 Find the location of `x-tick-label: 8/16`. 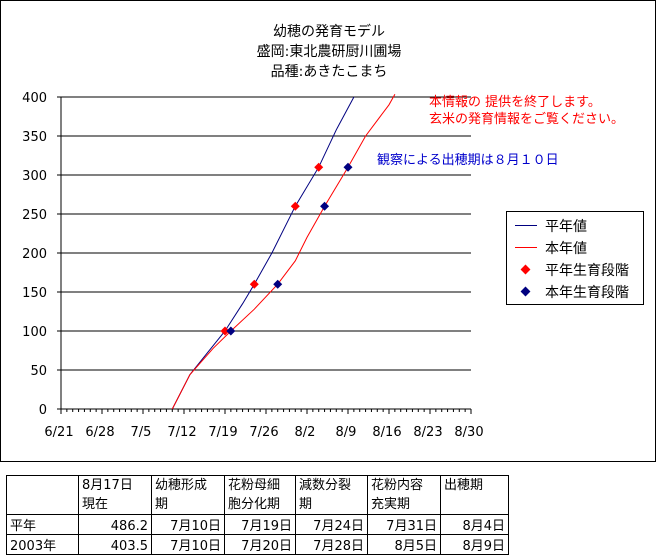

x-tick-label: 8/16 is located at coordinates (386, 432).